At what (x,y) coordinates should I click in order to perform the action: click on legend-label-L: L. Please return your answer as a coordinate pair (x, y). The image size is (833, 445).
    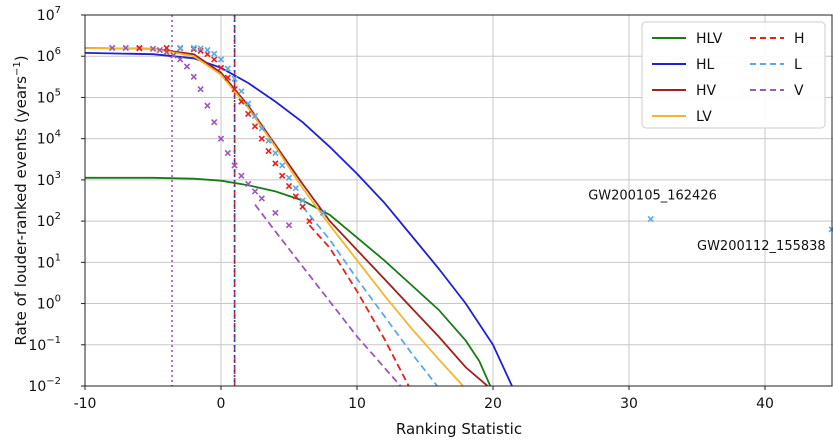
    Looking at the image, I should click on (798, 65).